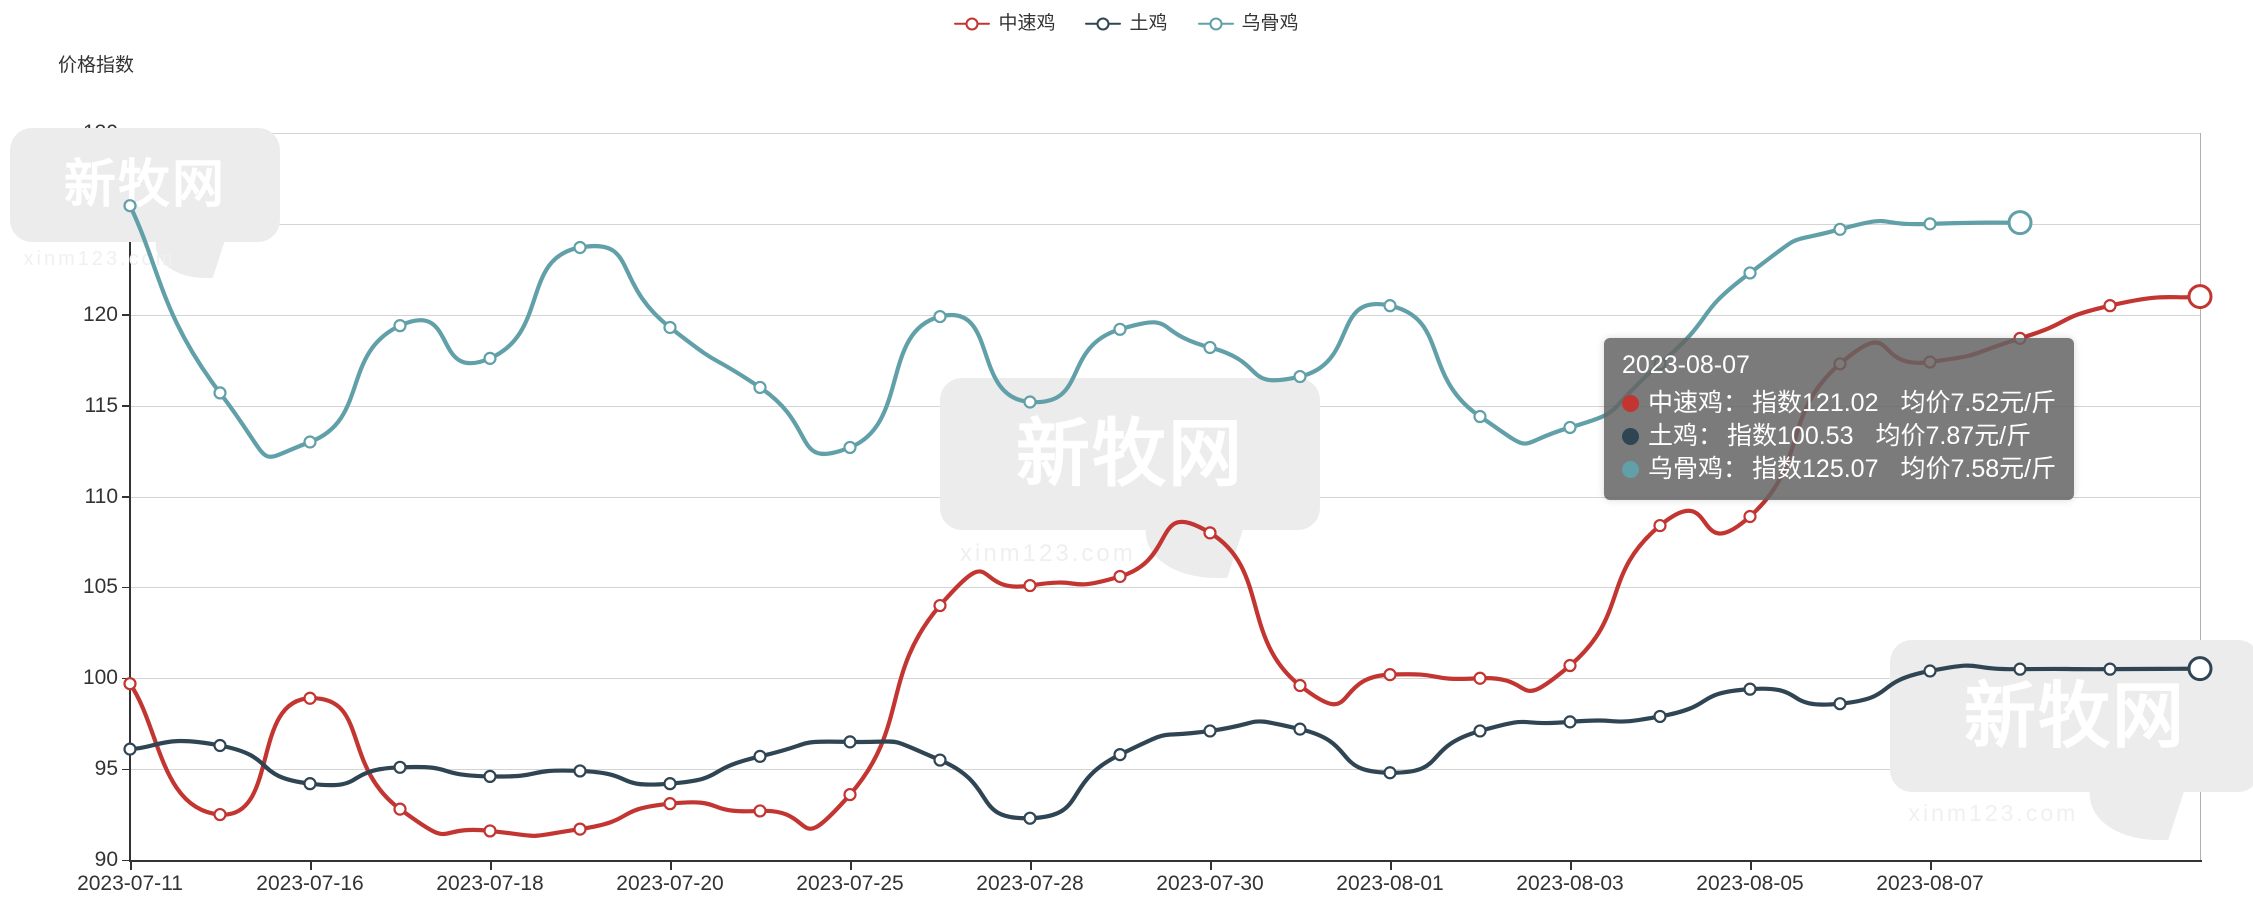  I want to click on tooltip-title: 2023-08-07, so click(1686, 365).